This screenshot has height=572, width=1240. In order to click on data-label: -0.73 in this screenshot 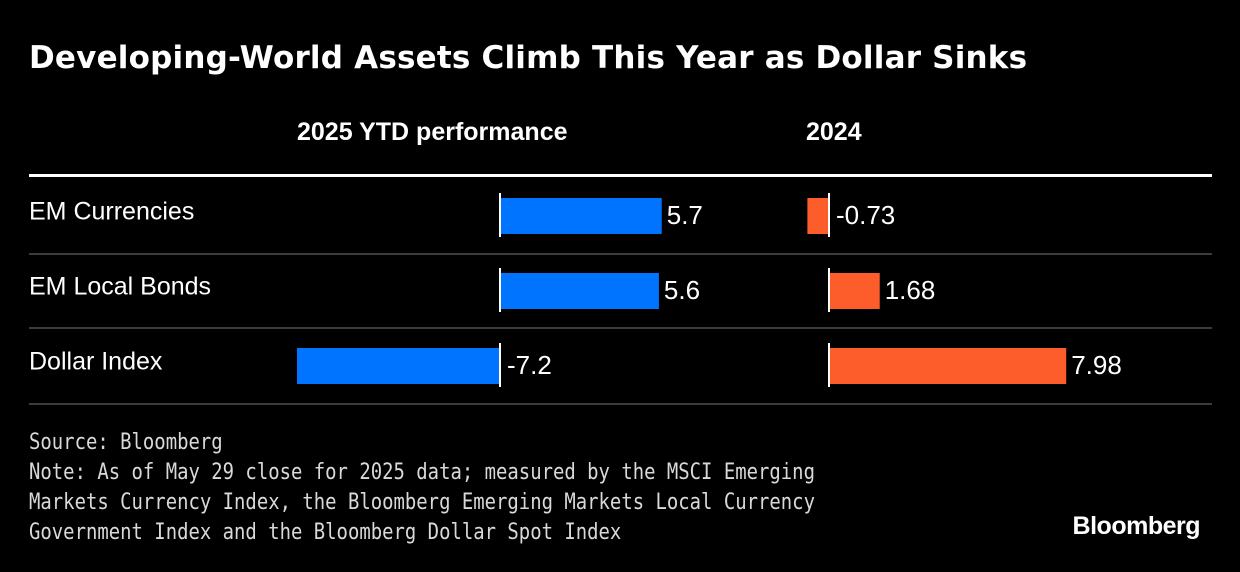, I will do `click(865, 215)`.